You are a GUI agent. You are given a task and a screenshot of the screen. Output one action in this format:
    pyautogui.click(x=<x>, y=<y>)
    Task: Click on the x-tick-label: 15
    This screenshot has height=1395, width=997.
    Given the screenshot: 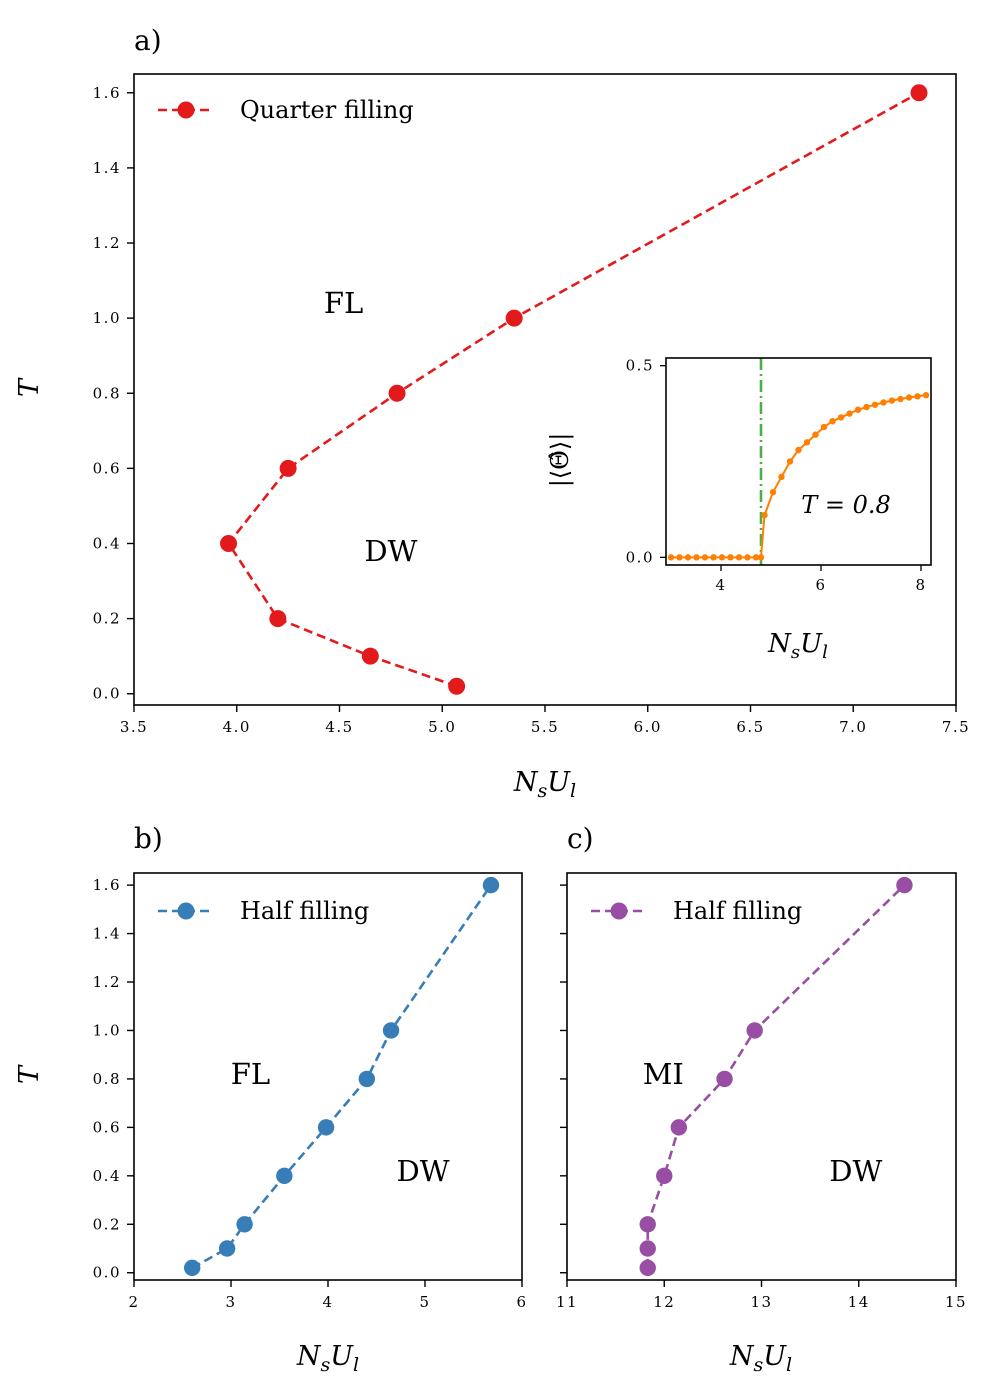 What is the action you would take?
    pyautogui.click(x=956, y=1302)
    